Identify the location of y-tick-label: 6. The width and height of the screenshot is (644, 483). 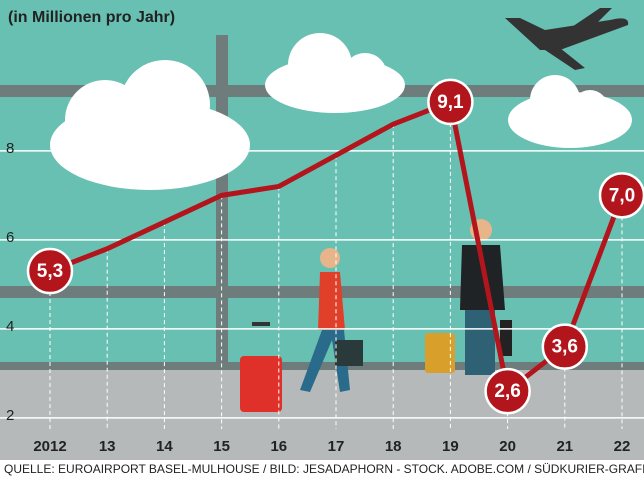
(10, 237).